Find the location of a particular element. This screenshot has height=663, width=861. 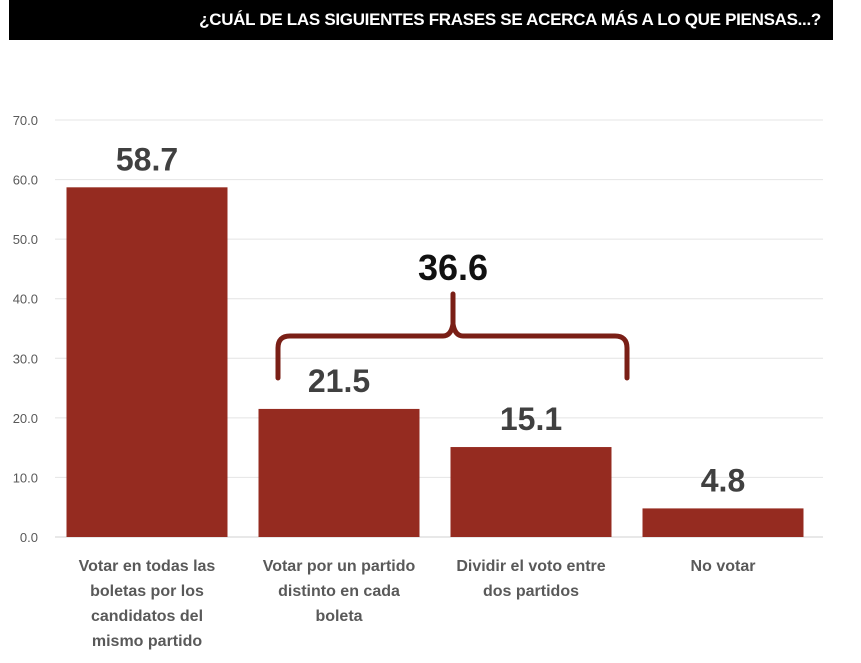

y-tick-label: 30.0 is located at coordinates (25, 358).